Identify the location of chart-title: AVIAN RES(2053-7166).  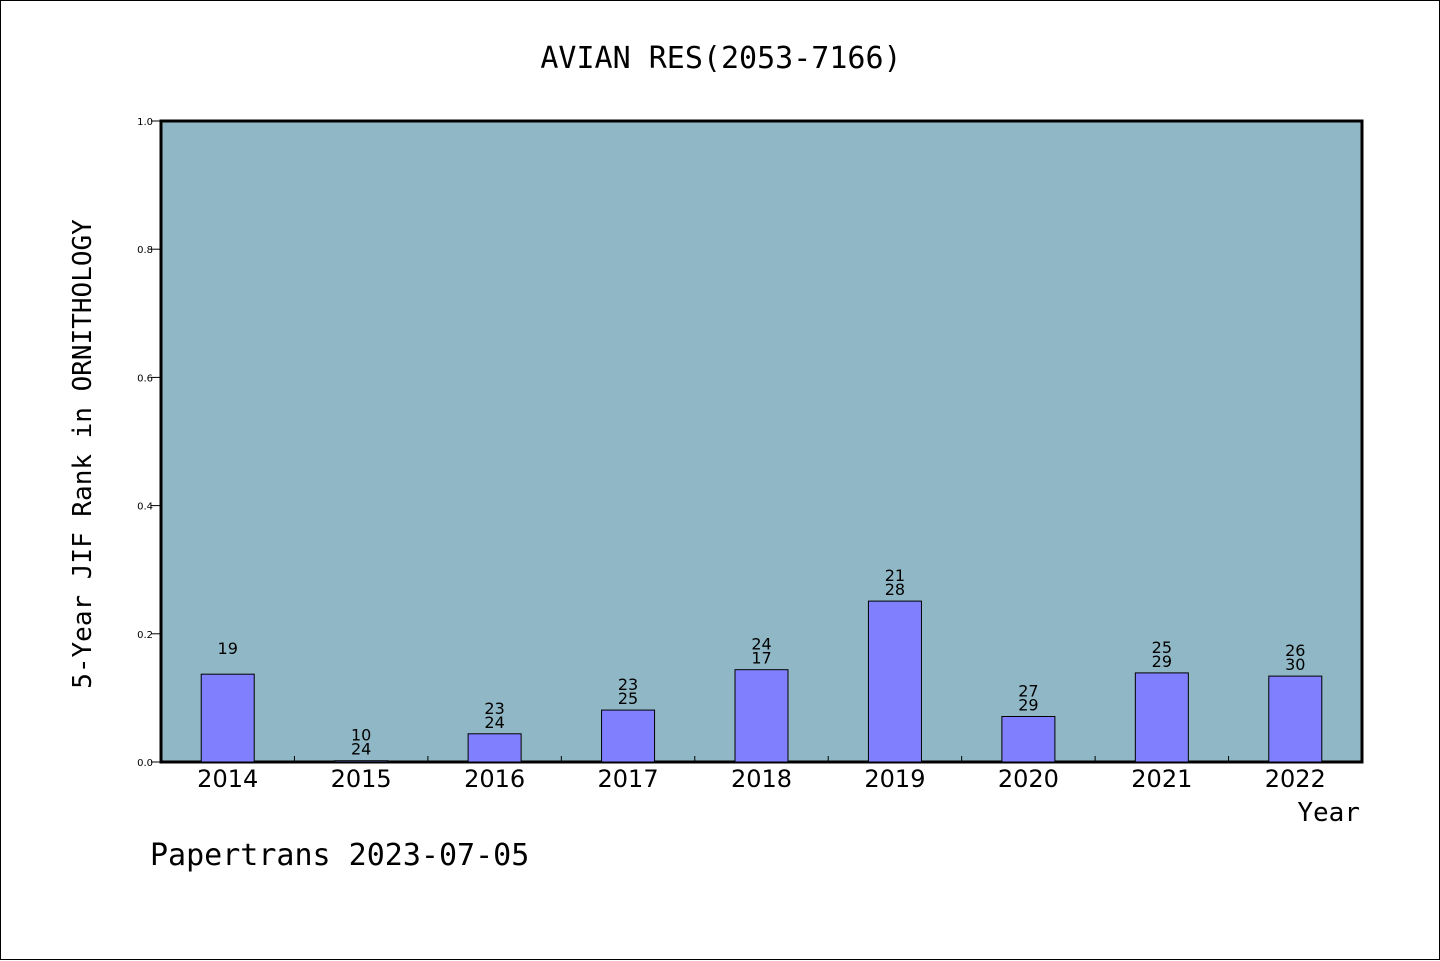
(720, 58).